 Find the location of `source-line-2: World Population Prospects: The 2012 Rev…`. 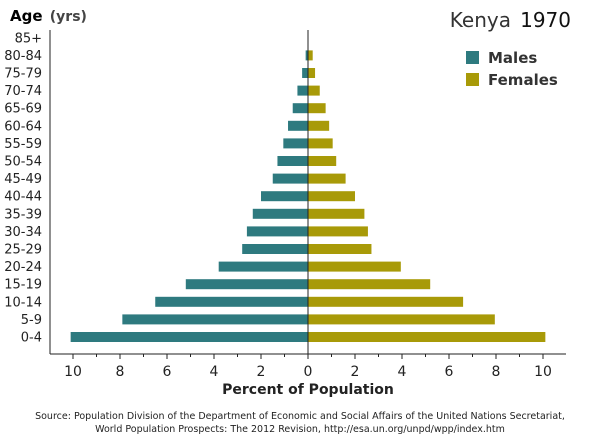

source-line-2: World Population Prospects: The 2012 Rev… is located at coordinates (300, 429).